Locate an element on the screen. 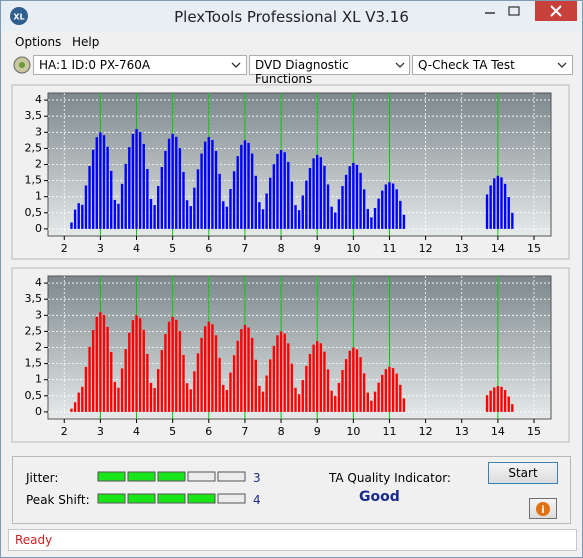 This screenshot has width=583, height=558. window-title: PlexTools Professional XL V3.16 is located at coordinates (291, 17).